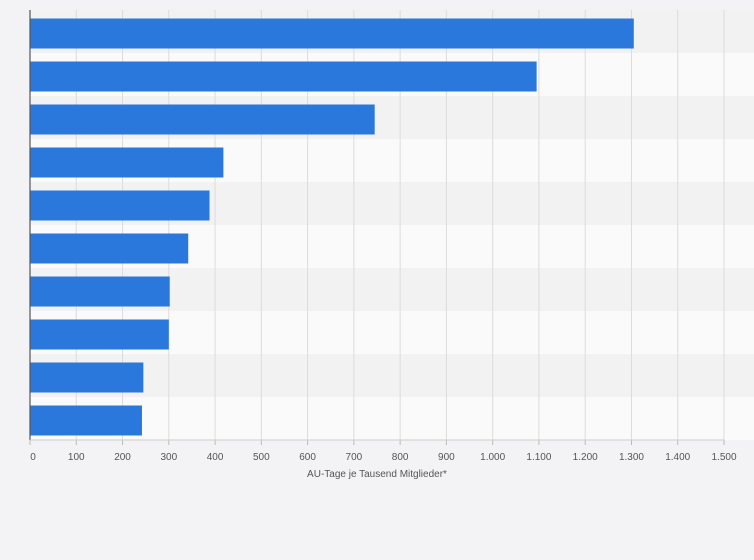 Image resolution: width=754 pixels, height=560 pixels. Describe the element at coordinates (677, 457) in the screenshot. I see `x-tick-label: 1.400` at that location.